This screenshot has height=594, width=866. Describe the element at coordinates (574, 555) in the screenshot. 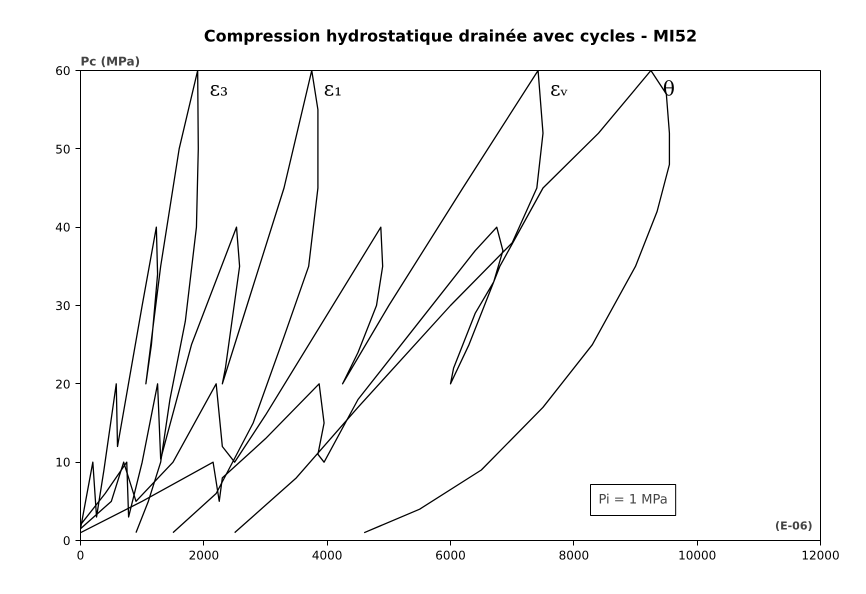

I see `x-tick-label: 8000` at that location.